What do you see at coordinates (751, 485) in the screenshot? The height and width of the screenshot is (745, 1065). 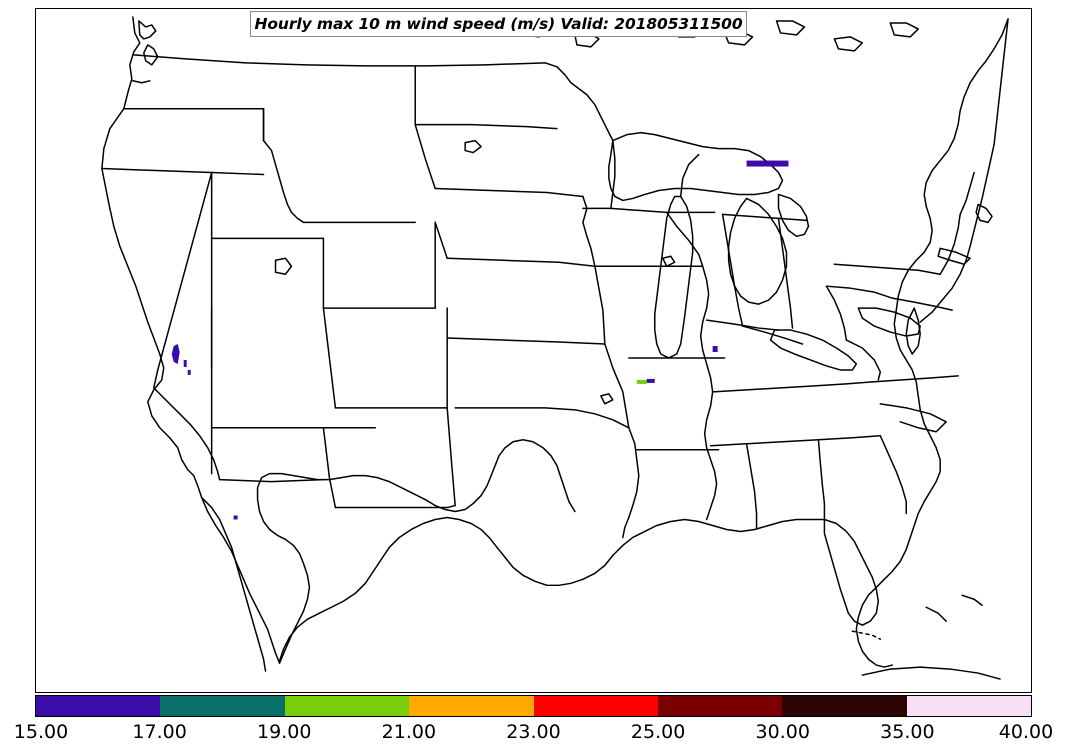 I see `ms-al-border` at bounding box center [751, 485].